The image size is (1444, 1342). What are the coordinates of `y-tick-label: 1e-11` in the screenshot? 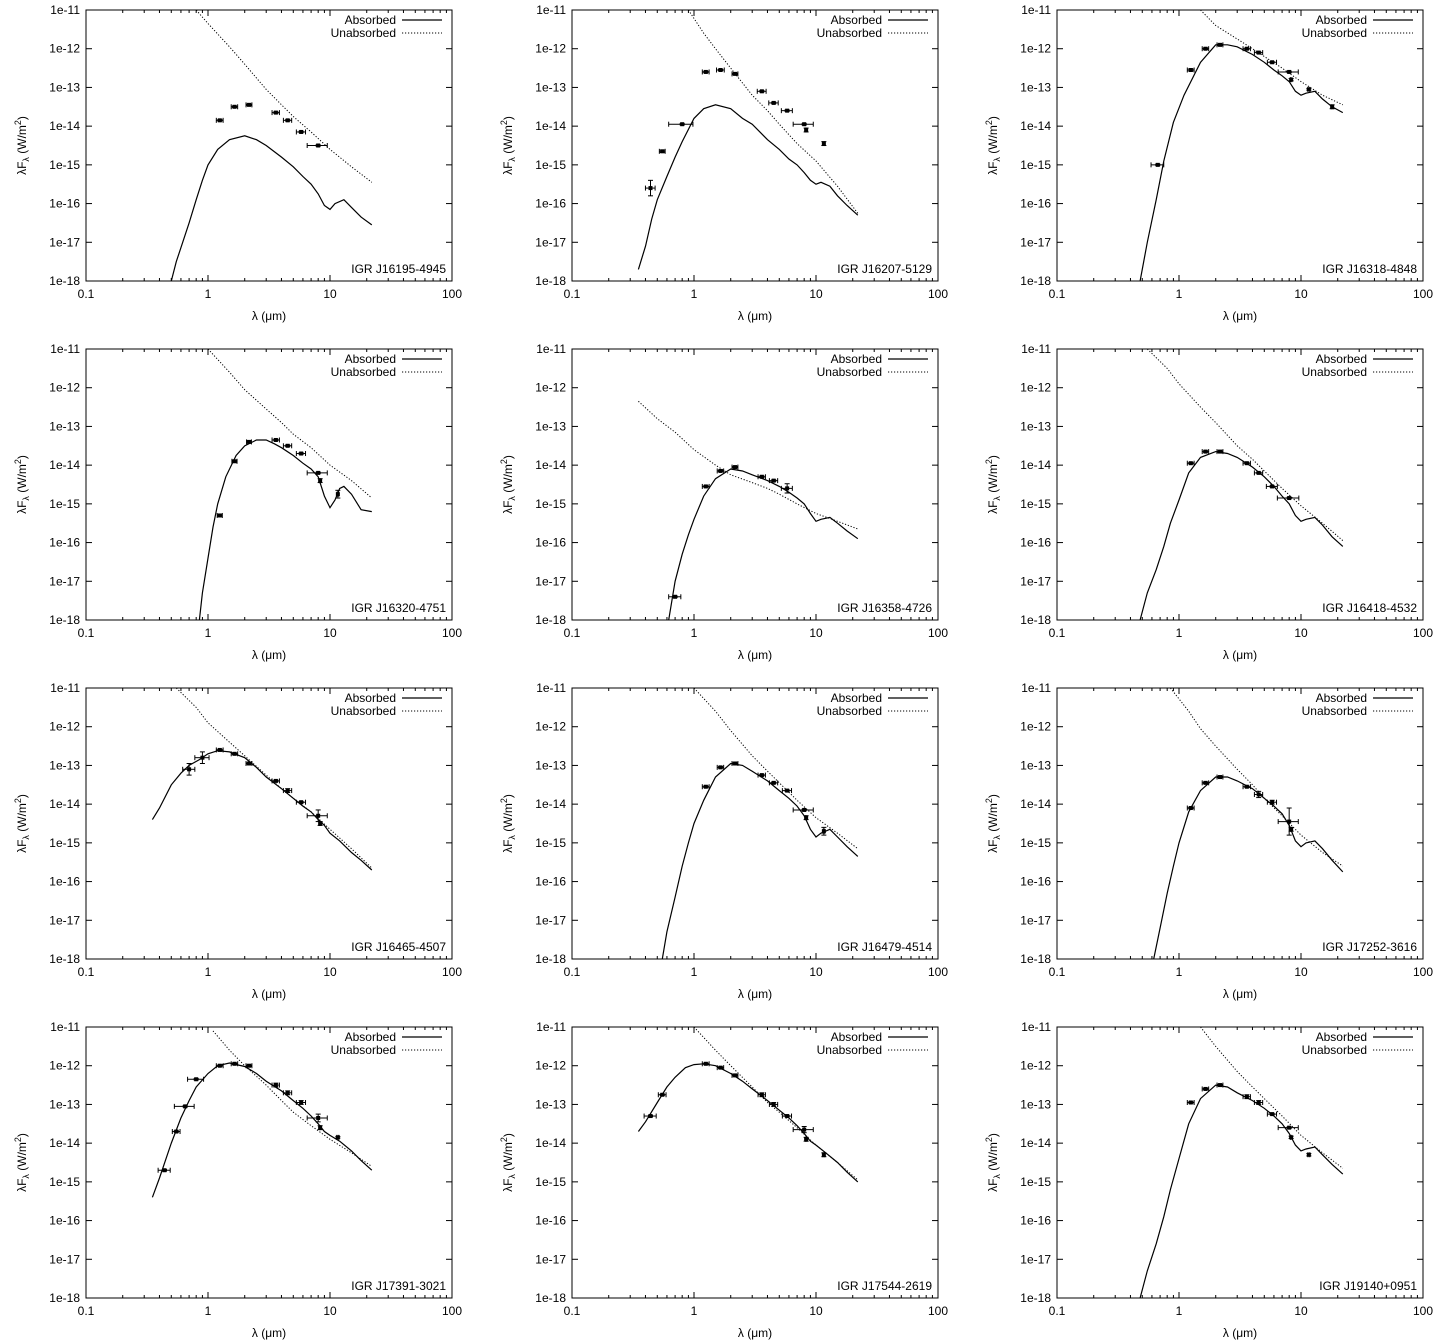 It's located at (551, 688).